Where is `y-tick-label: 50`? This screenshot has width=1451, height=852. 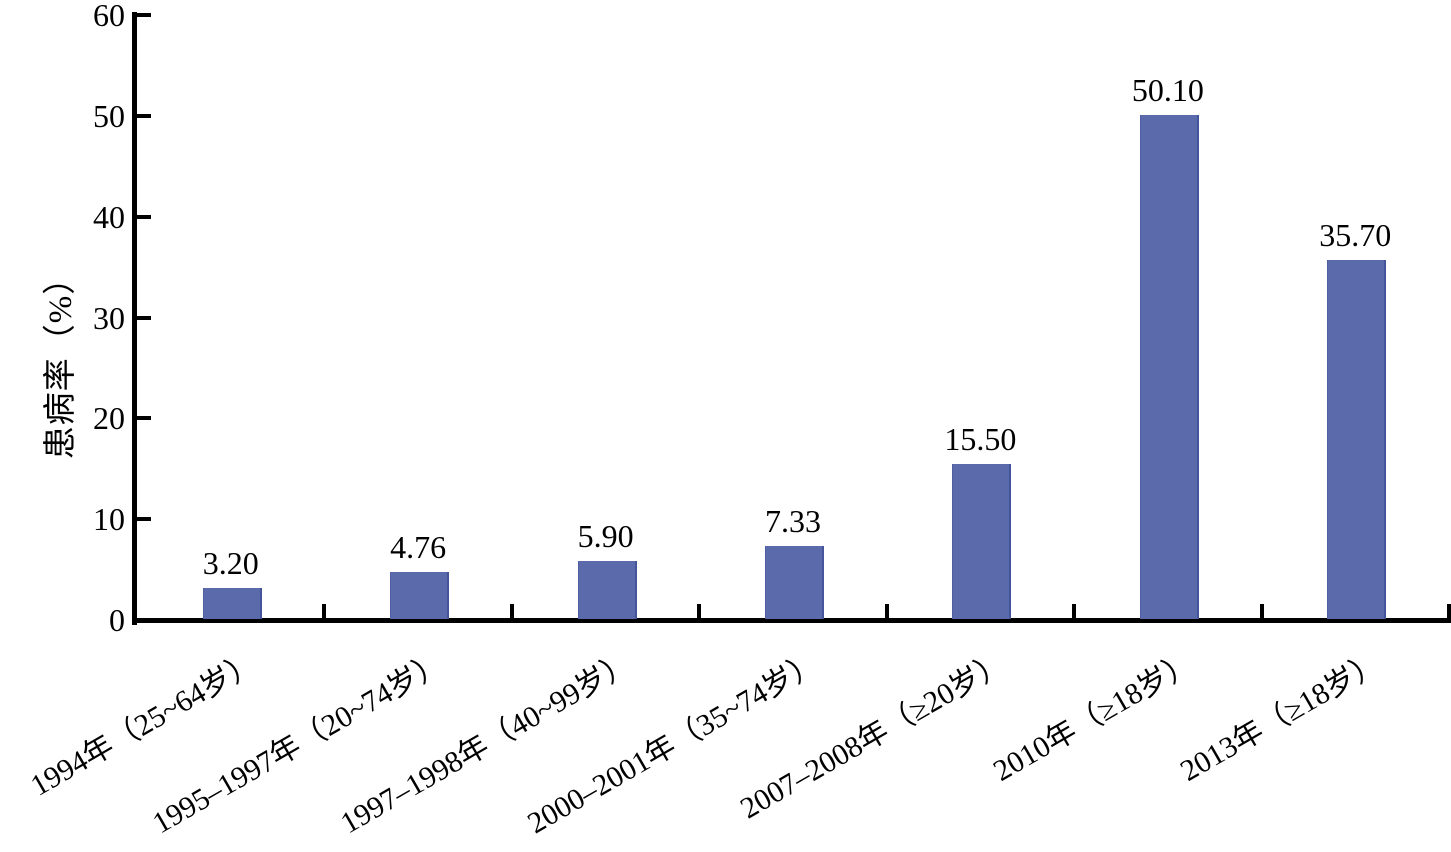
y-tick-label: 50 is located at coordinates (109, 115).